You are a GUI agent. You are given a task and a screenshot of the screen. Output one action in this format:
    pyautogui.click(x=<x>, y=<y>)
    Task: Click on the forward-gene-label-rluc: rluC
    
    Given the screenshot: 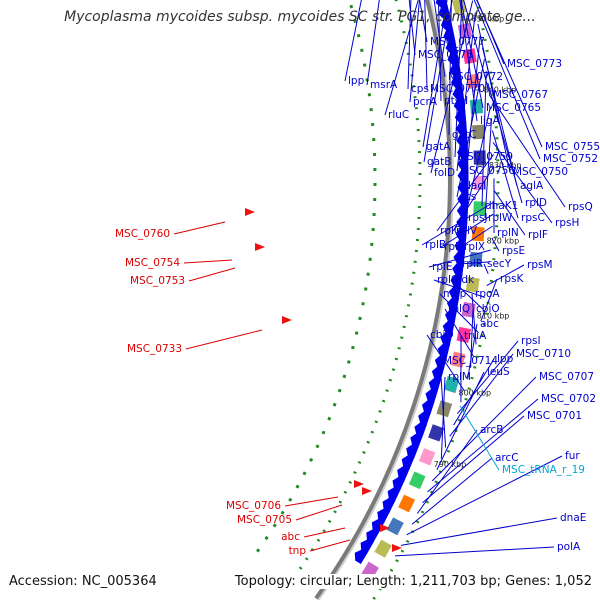 What is the action you would take?
    pyautogui.click(x=398, y=115)
    